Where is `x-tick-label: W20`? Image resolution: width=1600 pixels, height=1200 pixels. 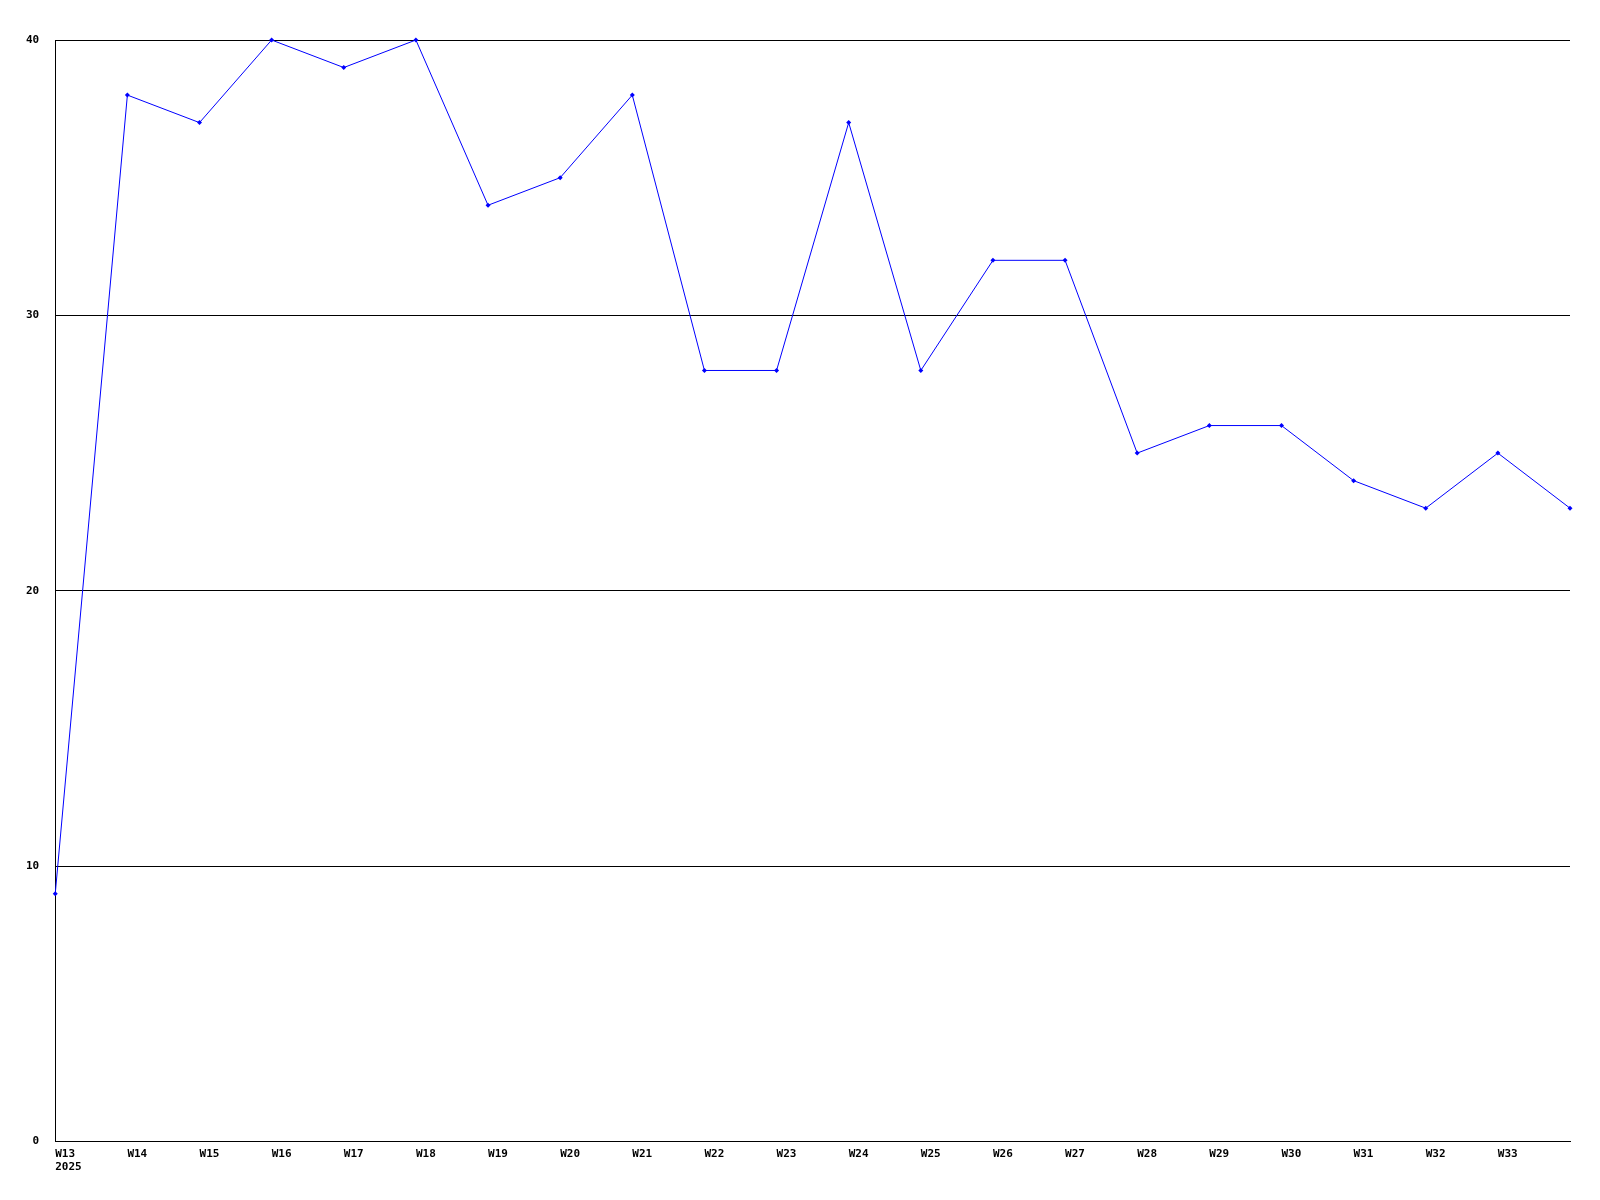
x-tick-label: W20 is located at coordinates (570, 1154).